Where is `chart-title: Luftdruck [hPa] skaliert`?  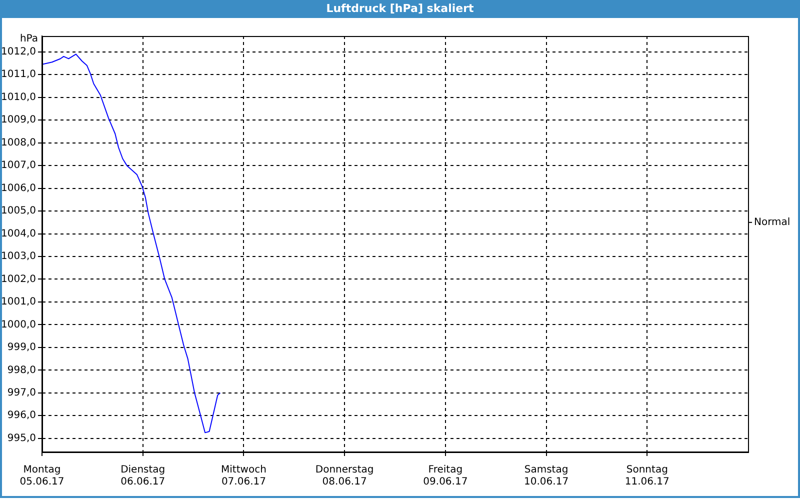 chart-title: Luftdruck [hPa] skaliert is located at coordinates (400, 9).